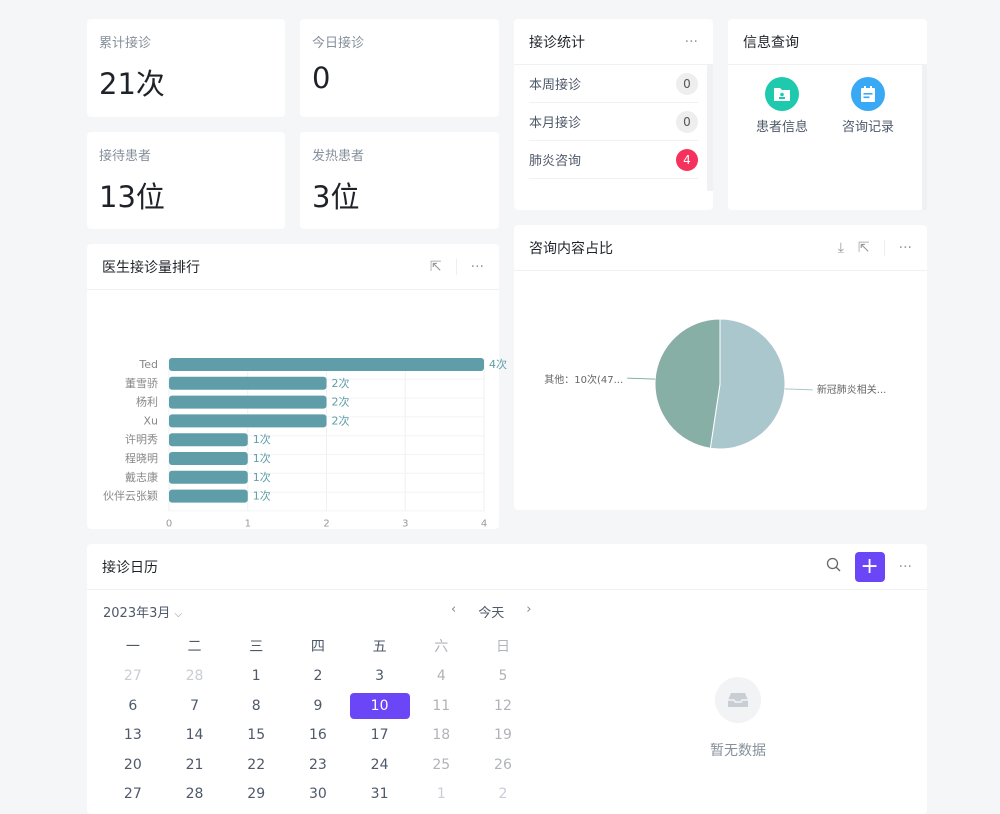 This screenshot has width=1000, height=814. Describe the element at coordinates (503, 764) in the screenshot. I see `calendar-day: 26` at that location.